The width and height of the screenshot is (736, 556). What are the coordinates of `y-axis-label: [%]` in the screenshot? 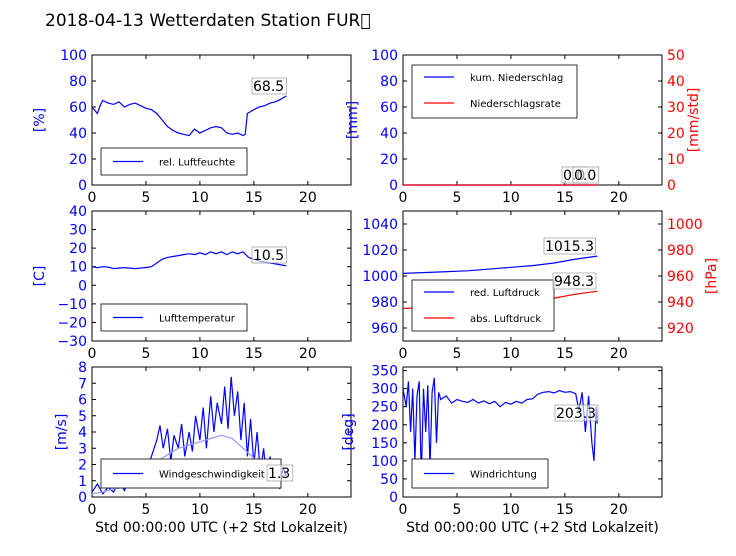 It's located at (40, 120).